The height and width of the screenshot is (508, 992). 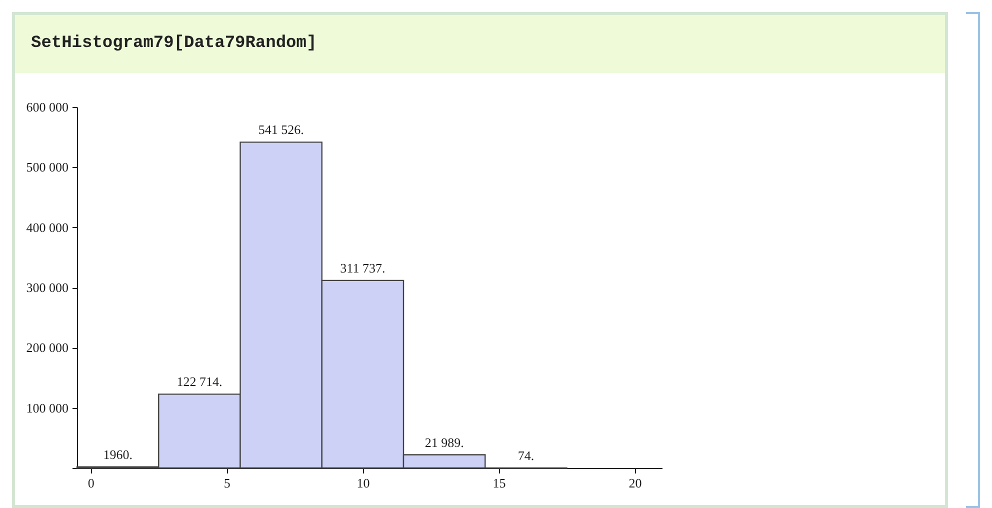 I want to click on data-label: 122 714., so click(x=199, y=382).